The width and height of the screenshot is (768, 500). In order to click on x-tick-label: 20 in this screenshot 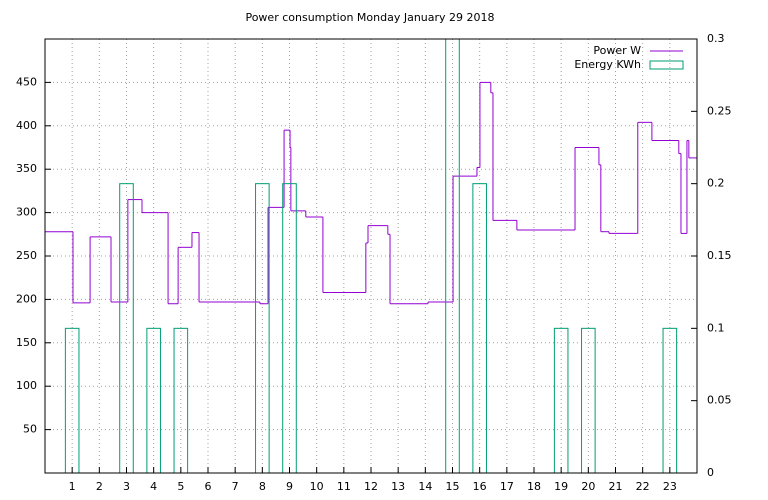, I will do `click(588, 486)`.